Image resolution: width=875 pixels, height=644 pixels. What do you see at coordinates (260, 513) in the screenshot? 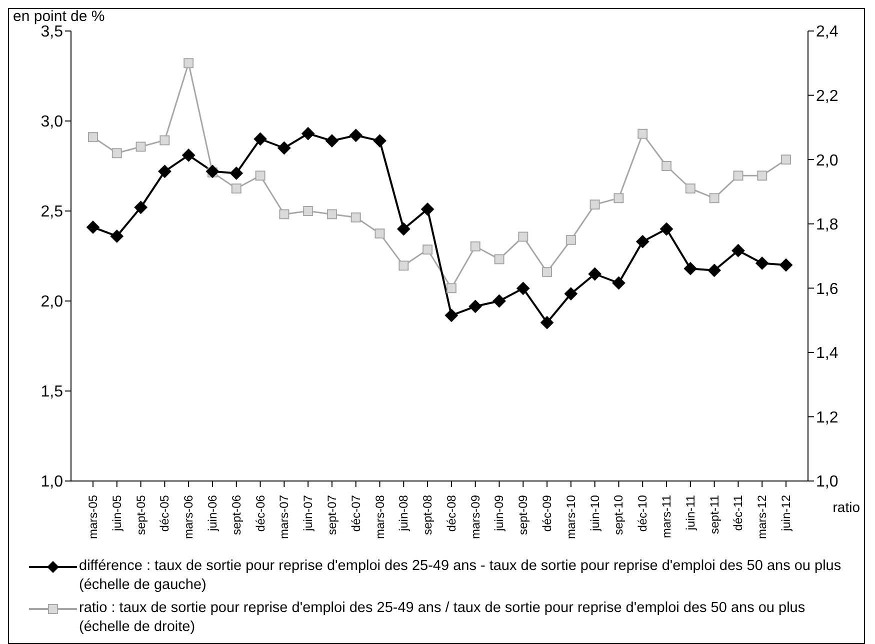
I see `x-tick-label: déc-06` at bounding box center [260, 513].